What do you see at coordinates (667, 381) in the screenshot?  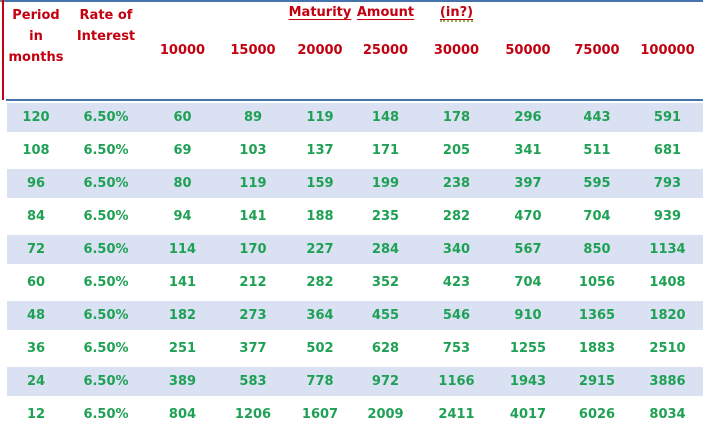 I see `cell-maturity-value: 3886` at bounding box center [667, 381].